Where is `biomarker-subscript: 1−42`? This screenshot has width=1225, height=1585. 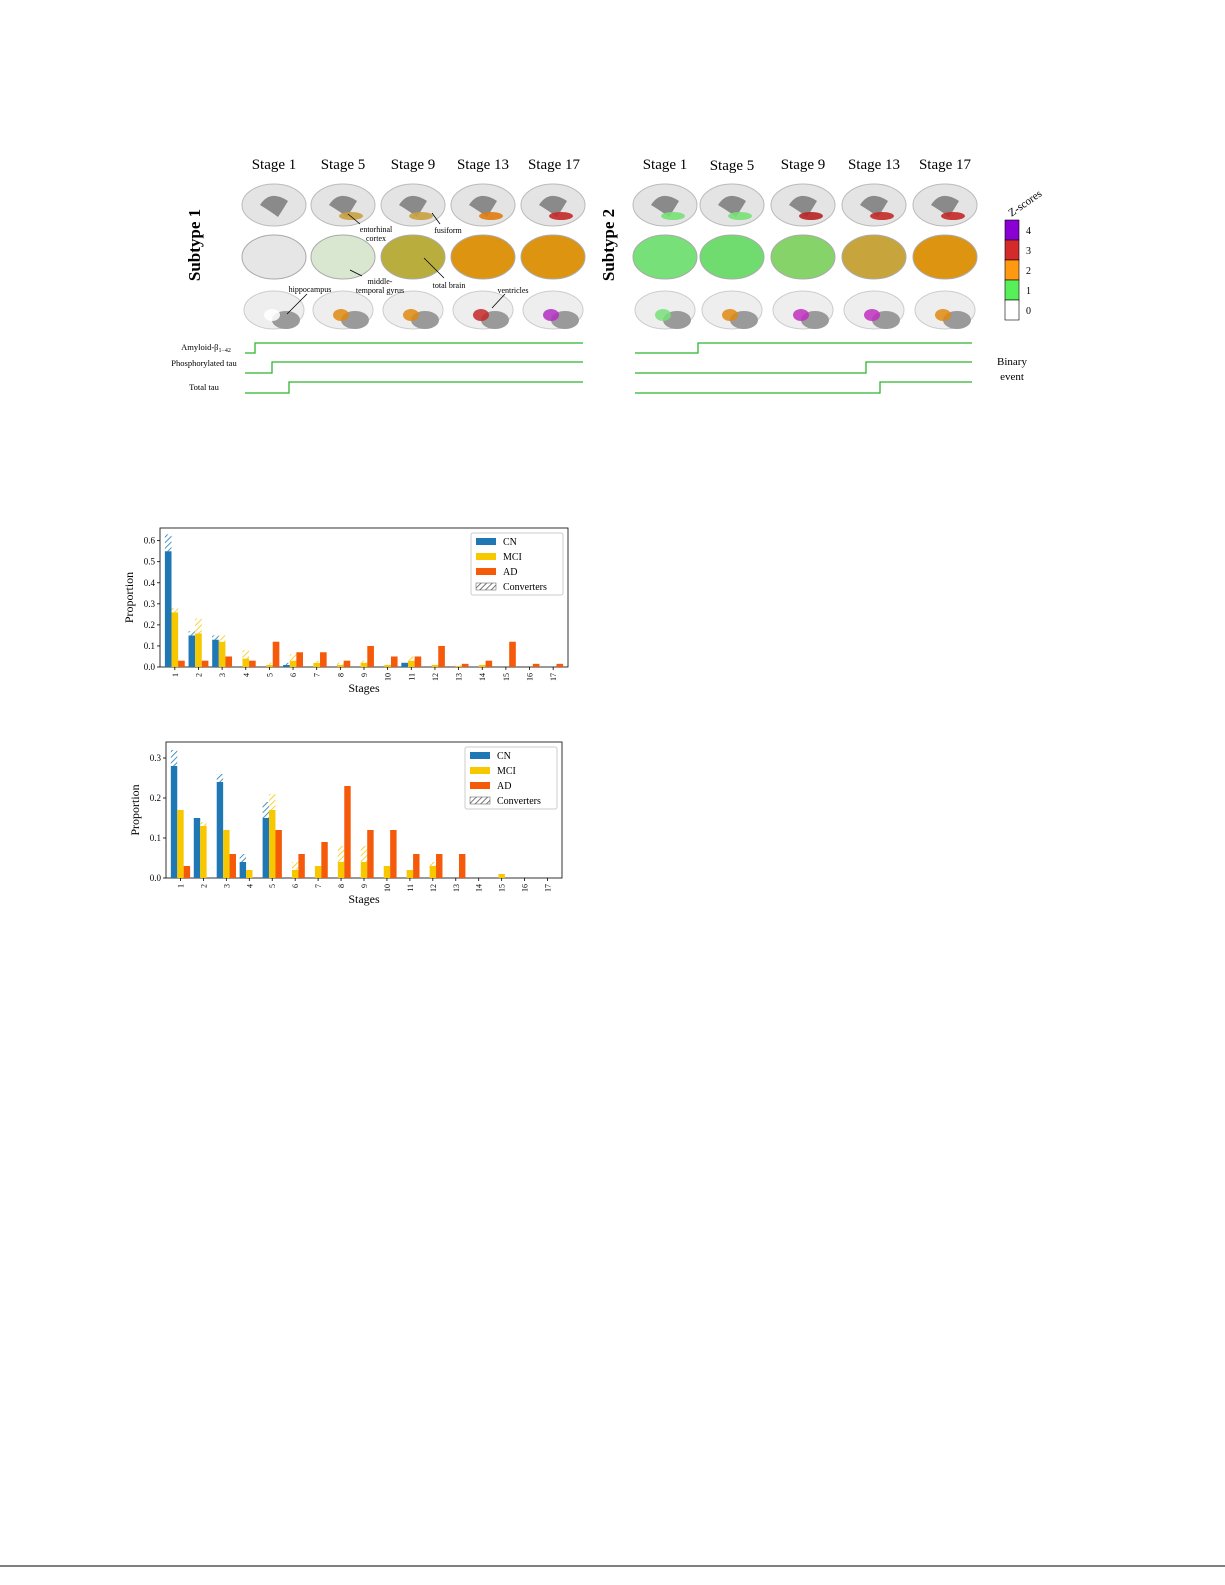 biomarker-subscript: 1−42 is located at coordinates (225, 351).